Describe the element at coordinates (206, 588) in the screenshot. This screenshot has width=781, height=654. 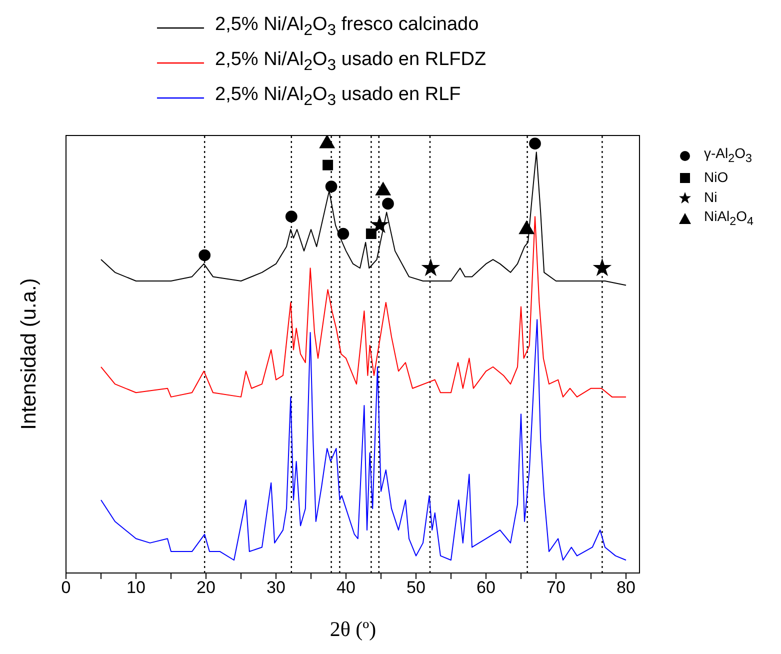
I see `x-tick-label: 20` at that location.